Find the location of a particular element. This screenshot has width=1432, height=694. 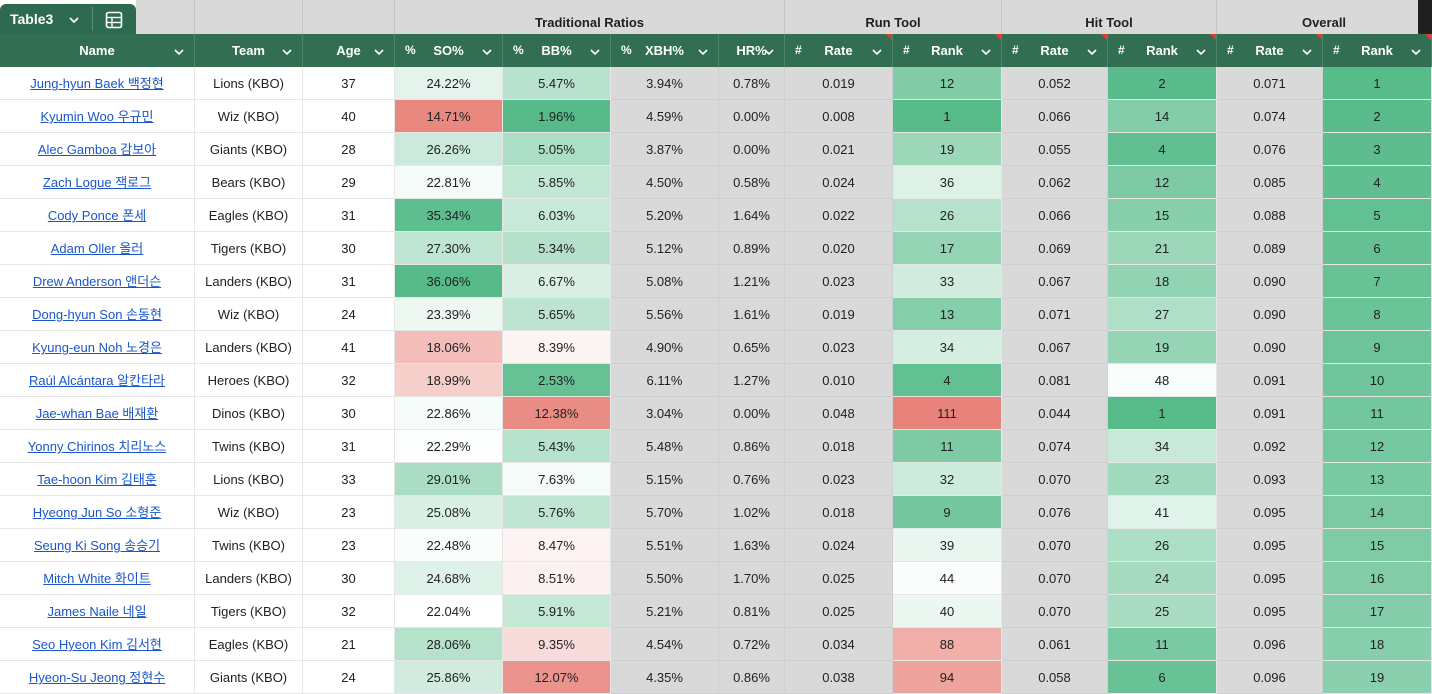

cell-hit-rank: 27 is located at coordinates (1162, 314).